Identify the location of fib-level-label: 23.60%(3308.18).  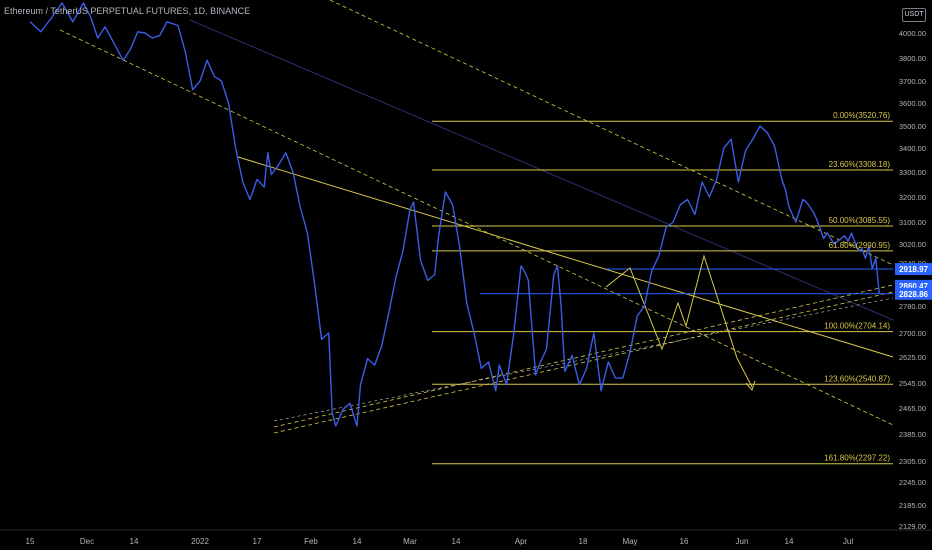
(860, 164).